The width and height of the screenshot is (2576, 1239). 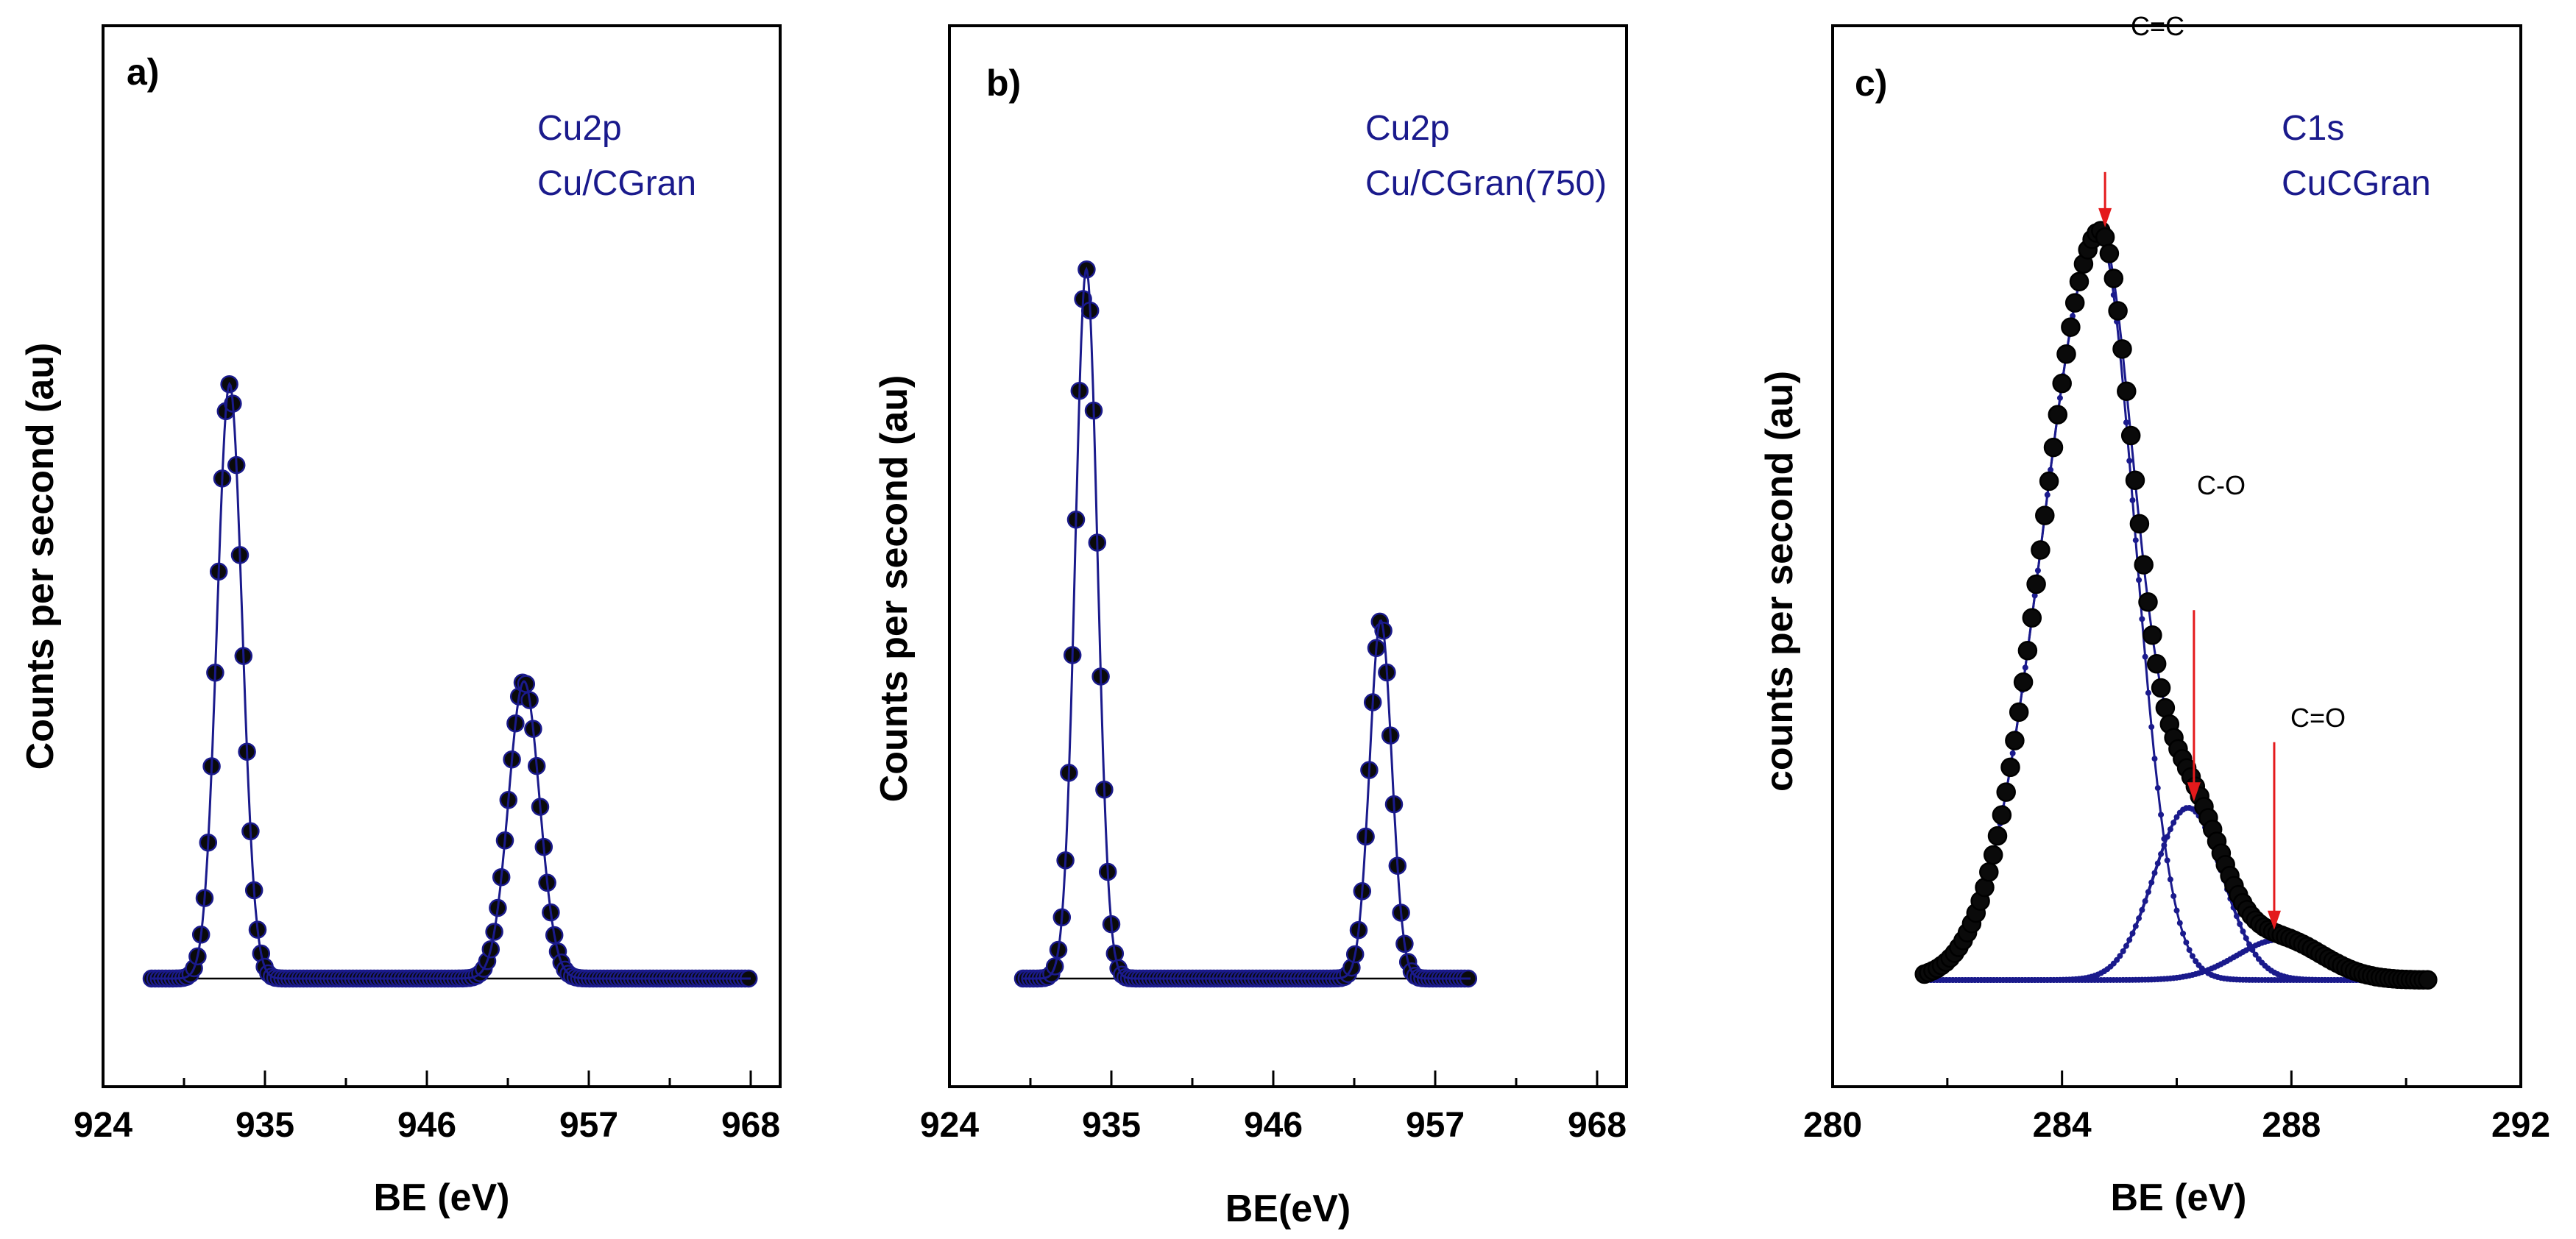 I want to click on x-tick-label: 924, so click(x=949, y=1125).